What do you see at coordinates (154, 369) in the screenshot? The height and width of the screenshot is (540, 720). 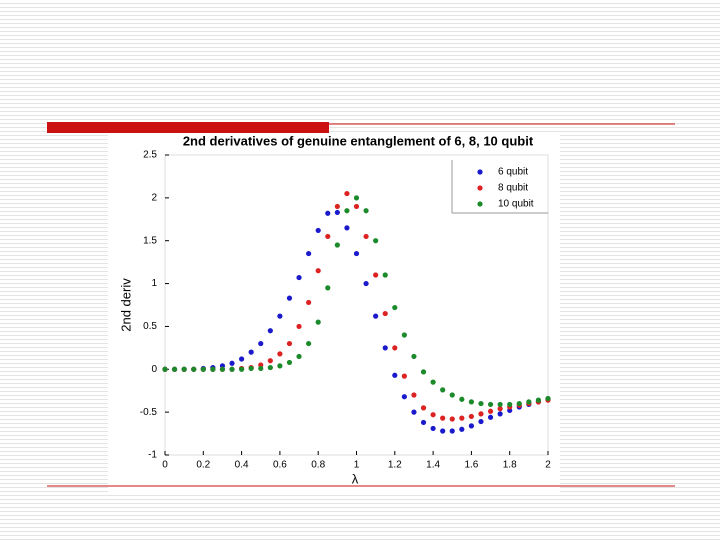 I see `y-tick-label: 0` at bounding box center [154, 369].